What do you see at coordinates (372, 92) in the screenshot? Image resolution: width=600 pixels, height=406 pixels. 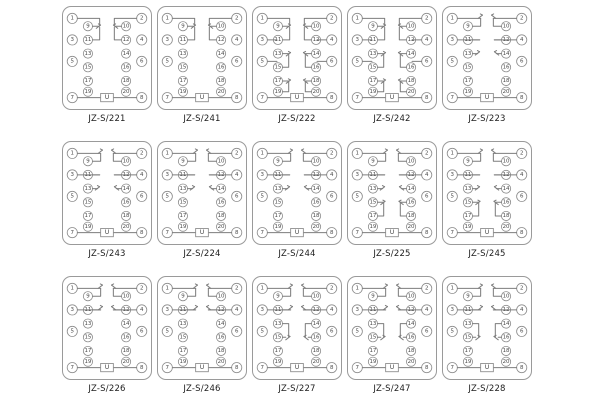 I see `svg-text: 19` at bounding box center [372, 92].